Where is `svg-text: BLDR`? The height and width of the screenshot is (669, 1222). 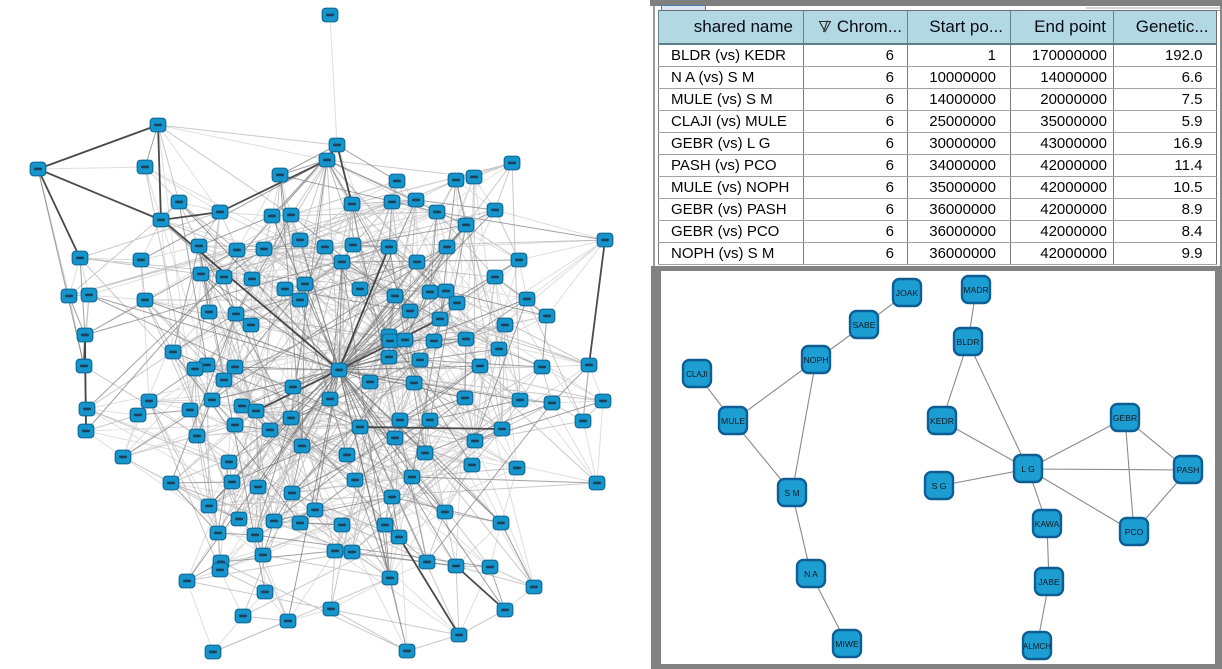 svg-text: BLDR is located at coordinates (967, 342).